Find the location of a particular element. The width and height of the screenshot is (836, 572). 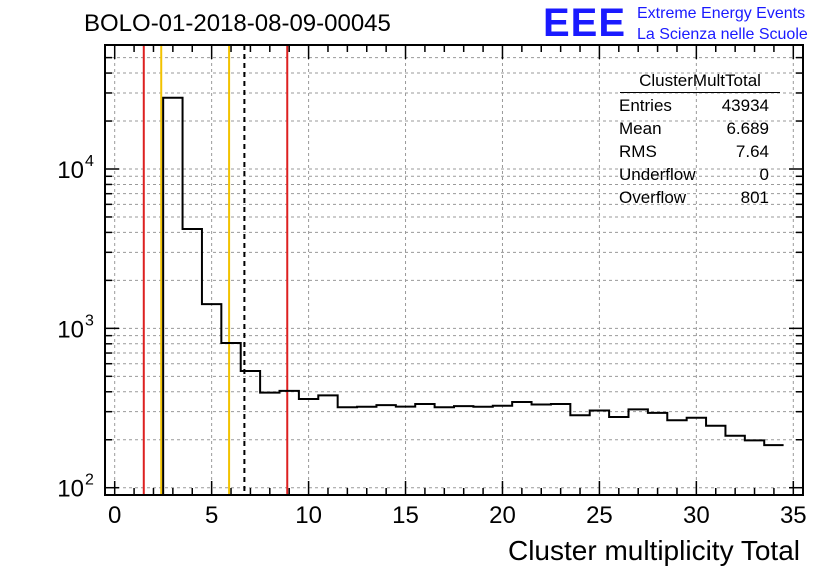

x-tick-label: 30 is located at coordinates (696, 515).